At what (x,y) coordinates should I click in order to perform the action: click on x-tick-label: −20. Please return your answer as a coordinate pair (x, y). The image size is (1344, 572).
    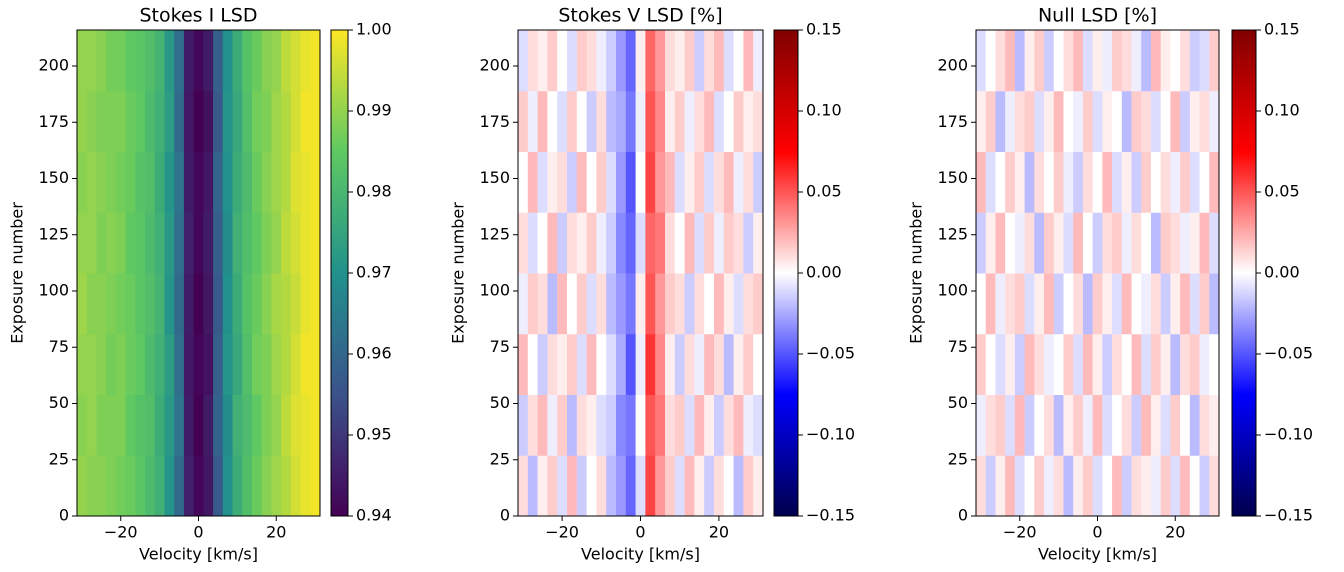
    Looking at the image, I should click on (121, 532).